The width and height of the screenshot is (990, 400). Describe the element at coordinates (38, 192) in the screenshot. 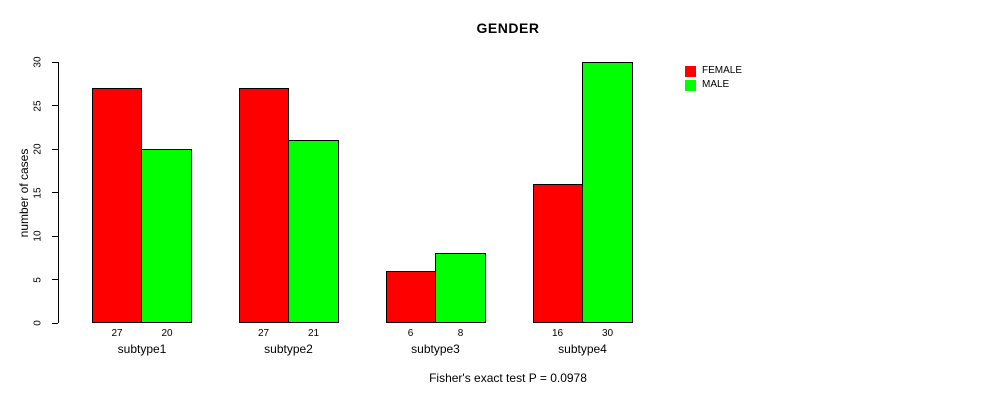

I see `y-tick-label: 15` at that location.